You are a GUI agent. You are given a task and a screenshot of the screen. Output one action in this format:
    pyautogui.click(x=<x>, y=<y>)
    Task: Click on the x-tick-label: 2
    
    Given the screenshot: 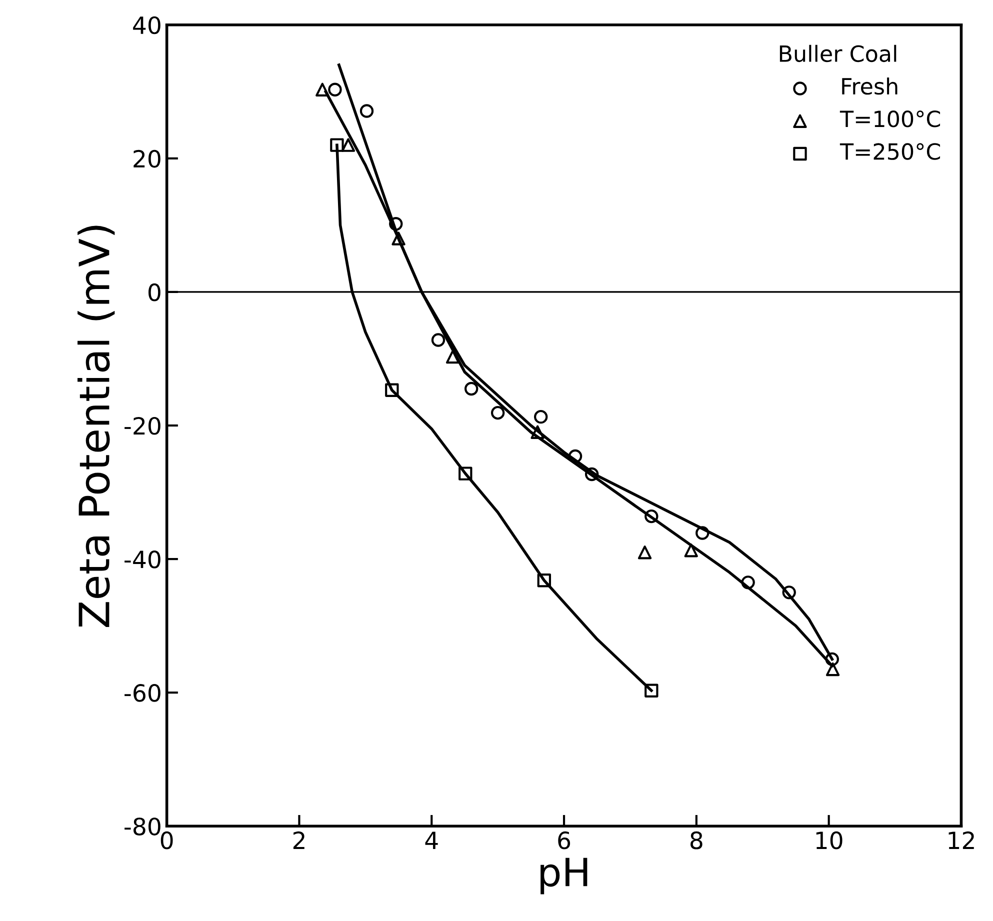 What is the action you would take?
    pyautogui.click(x=298, y=840)
    